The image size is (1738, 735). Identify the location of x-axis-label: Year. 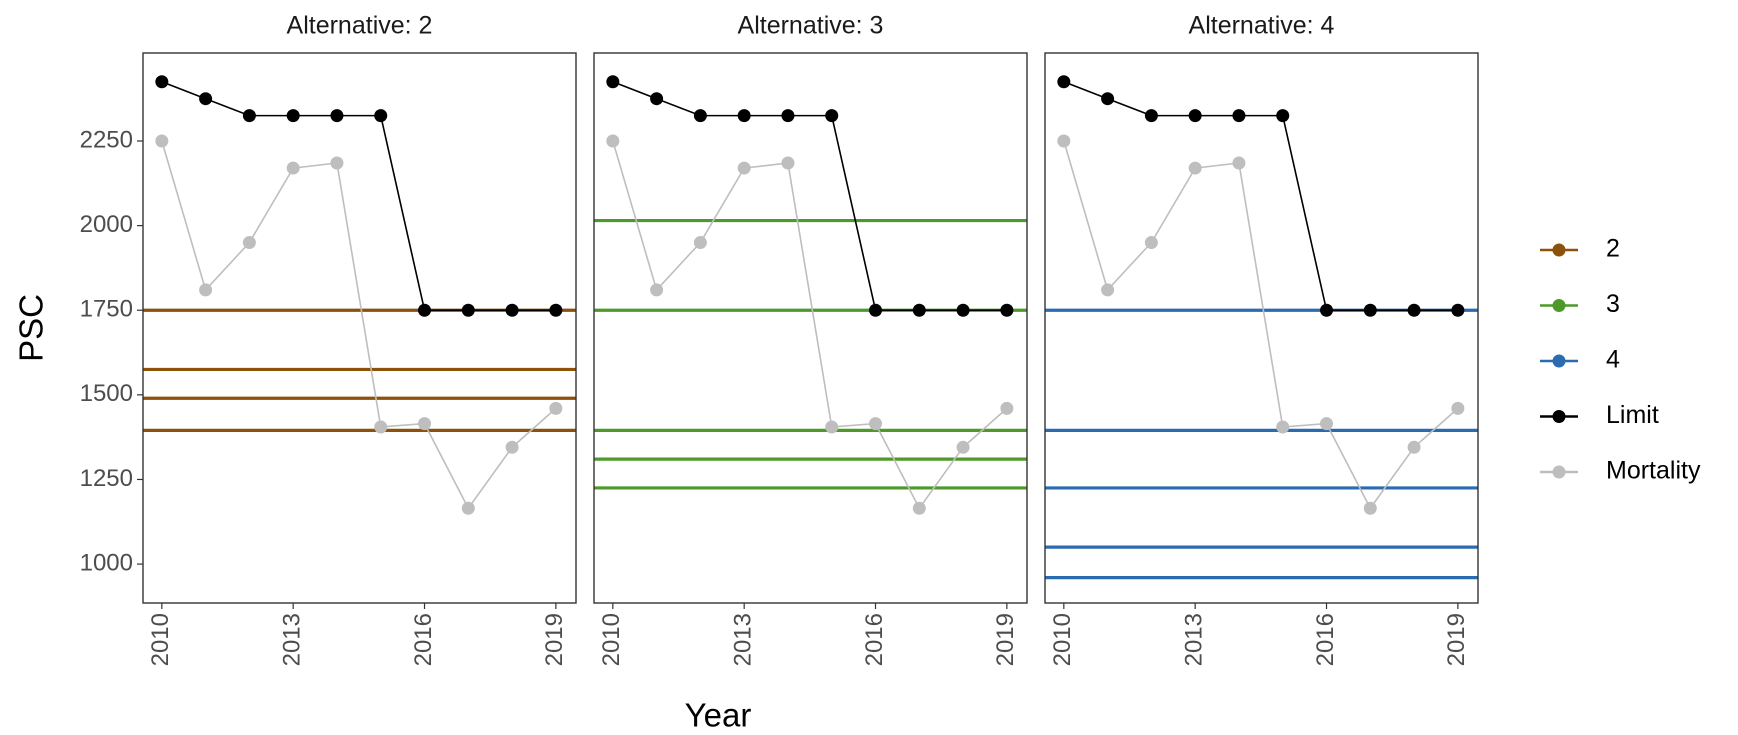
(718, 715).